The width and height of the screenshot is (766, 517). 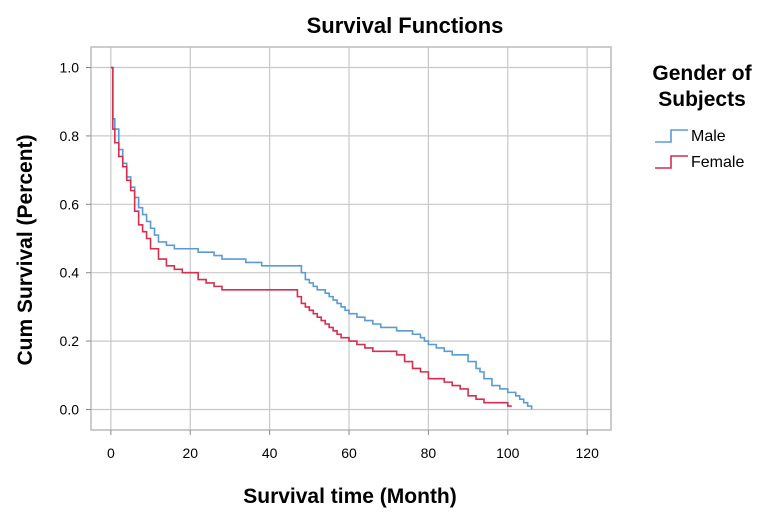 I want to click on y-axis-label: Cum Survival (Percent), so click(x=25, y=249).